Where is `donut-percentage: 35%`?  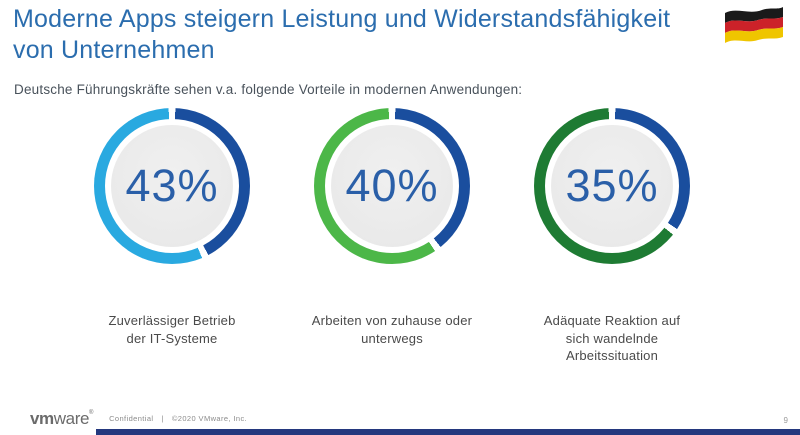 donut-percentage: 35% is located at coordinates (612, 185).